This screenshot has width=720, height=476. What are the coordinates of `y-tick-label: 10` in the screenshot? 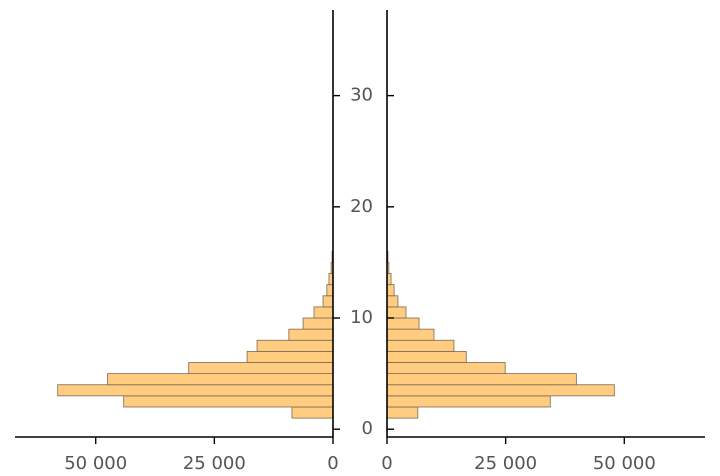 It's located at (361, 317).